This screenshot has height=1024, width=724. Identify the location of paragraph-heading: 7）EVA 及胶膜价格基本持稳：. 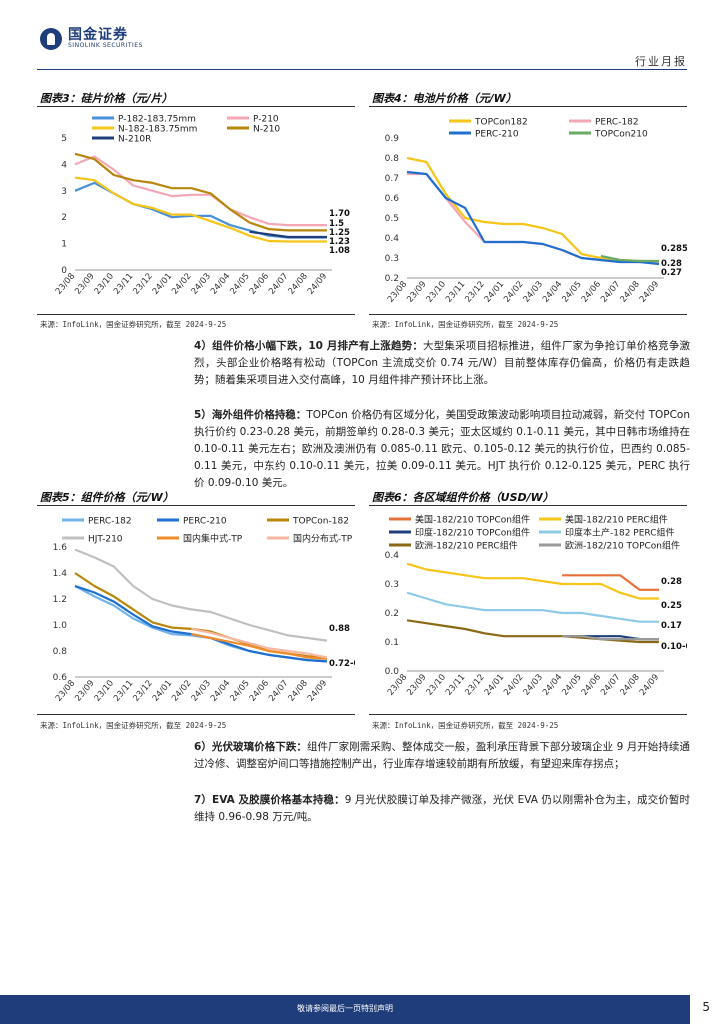
(269, 800).